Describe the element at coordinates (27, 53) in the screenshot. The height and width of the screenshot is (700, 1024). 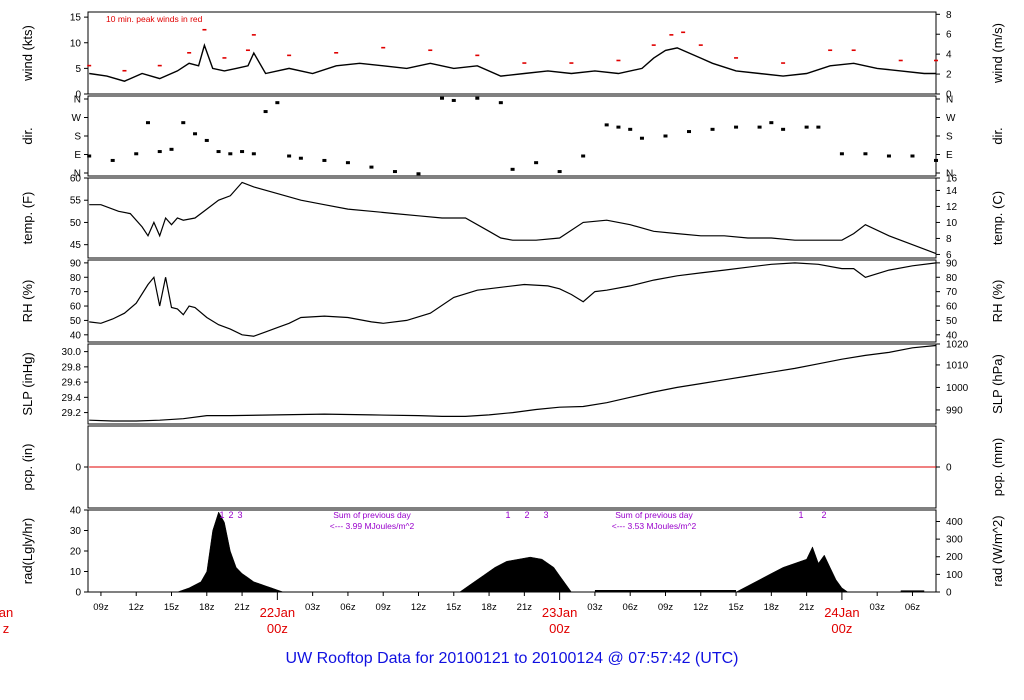
I see `y-axis-label-left: wind (kts)` at that location.